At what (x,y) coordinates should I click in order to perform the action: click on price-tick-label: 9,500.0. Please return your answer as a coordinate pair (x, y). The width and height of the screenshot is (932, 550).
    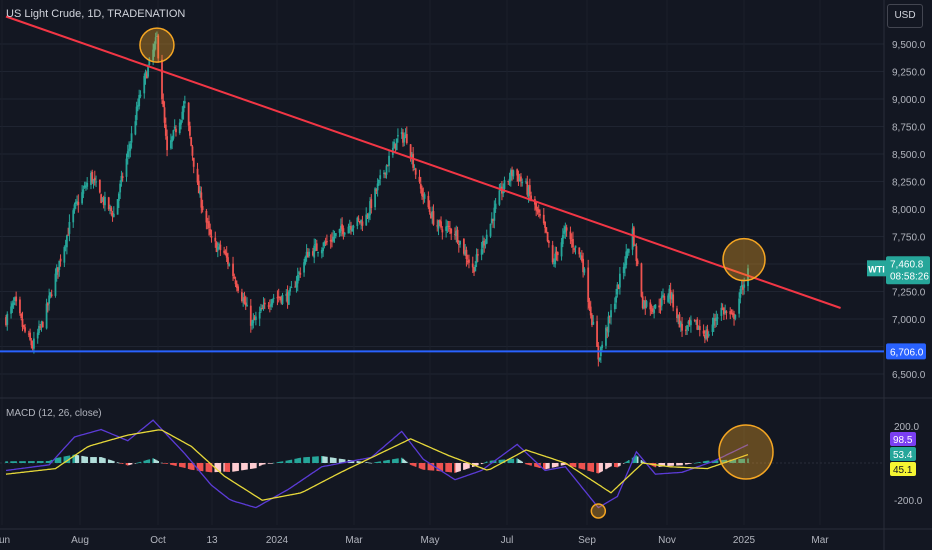
    Looking at the image, I should click on (909, 45).